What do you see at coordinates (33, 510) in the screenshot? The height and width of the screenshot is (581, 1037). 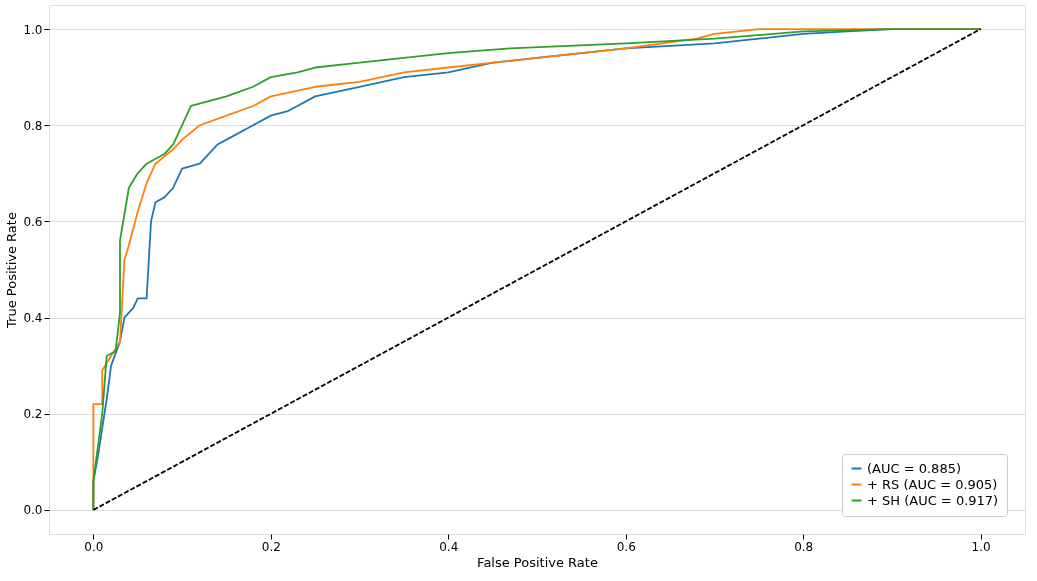 I see `y-tick-label: 0.0` at bounding box center [33, 510].